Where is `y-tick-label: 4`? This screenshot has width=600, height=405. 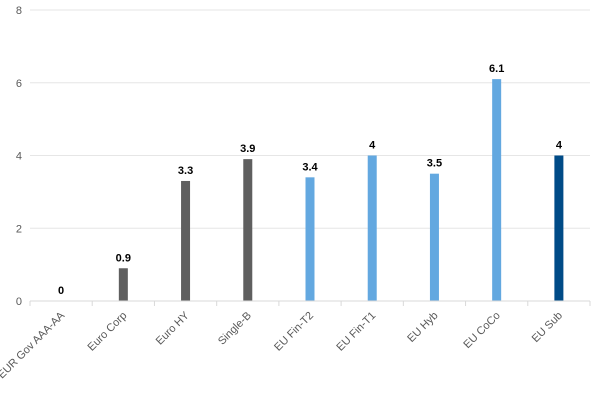
y-tick-label: 4 is located at coordinates (19, 157).